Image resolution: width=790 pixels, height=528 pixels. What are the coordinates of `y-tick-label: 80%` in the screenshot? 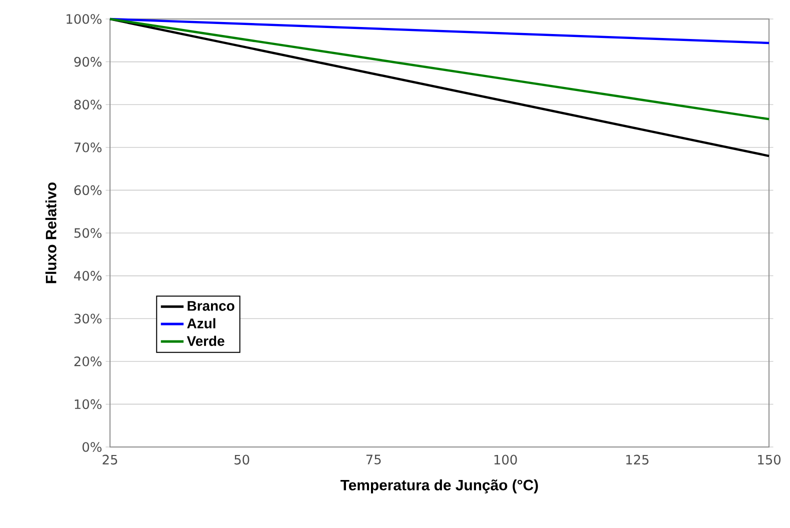 It's located at (88, 105).